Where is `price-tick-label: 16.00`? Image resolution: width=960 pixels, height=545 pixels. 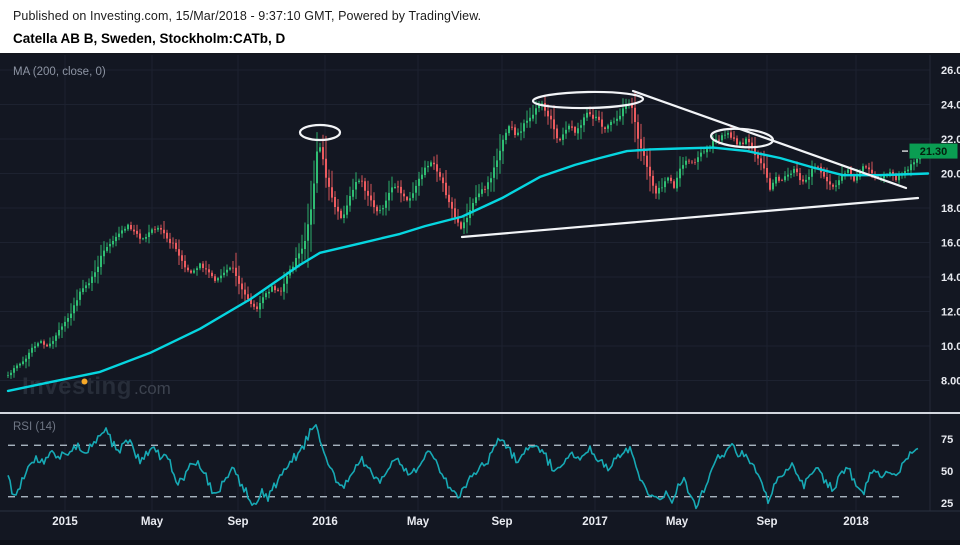
price-tick-label: 16.00 is located at coordinates (950, 244).